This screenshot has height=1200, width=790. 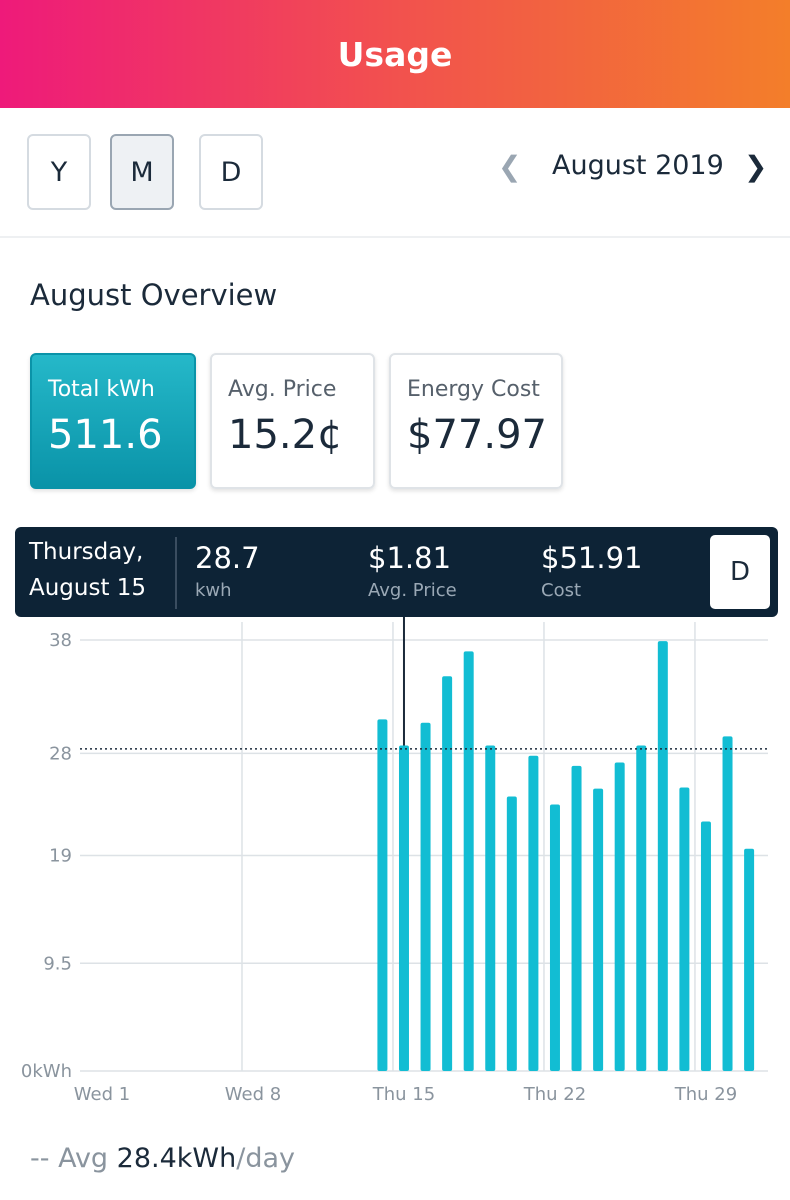 I want to click on tooltip-cost: $51.91, so click(x=592, y=558).